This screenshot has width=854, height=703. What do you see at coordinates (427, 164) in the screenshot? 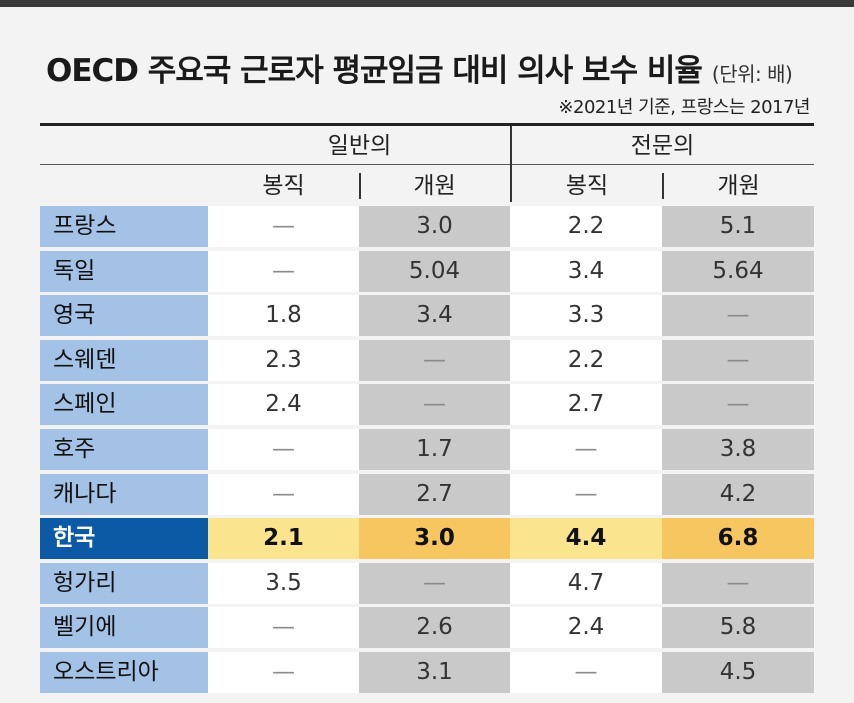
I see `group-rule` at bounding box center [427, 164].